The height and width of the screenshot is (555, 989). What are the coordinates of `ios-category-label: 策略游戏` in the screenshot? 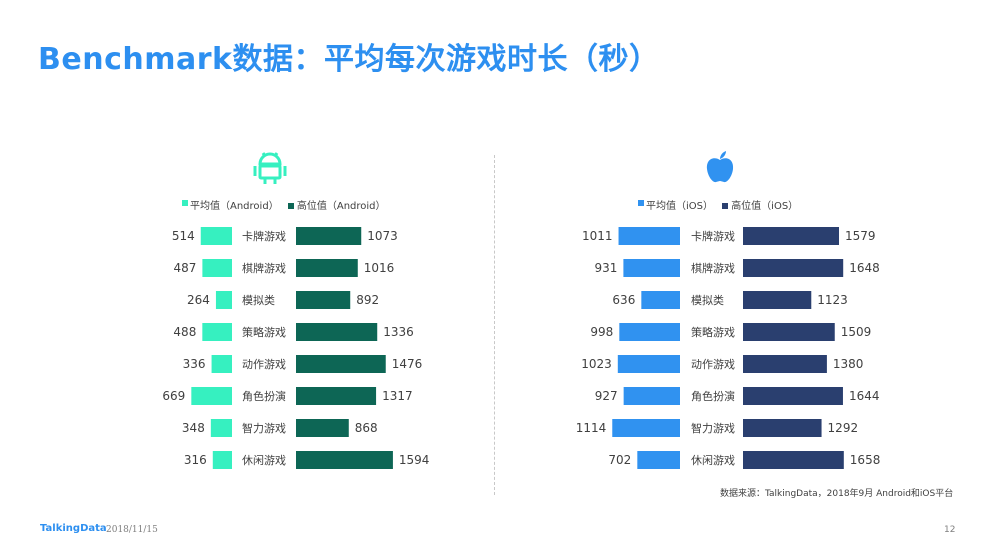 It's located at (713, 332).